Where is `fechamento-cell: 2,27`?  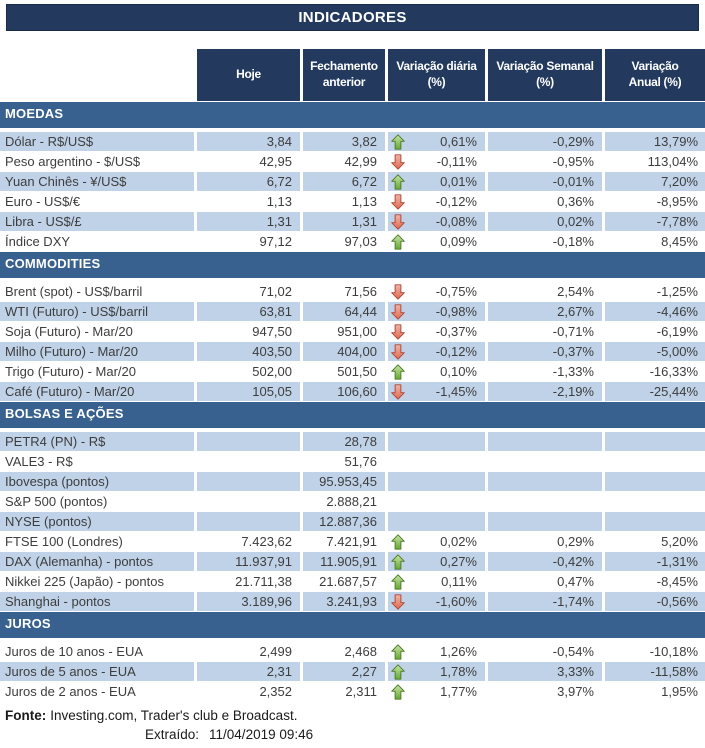
fechamento-cell: 2,27 is located at coordinates (344, 671).